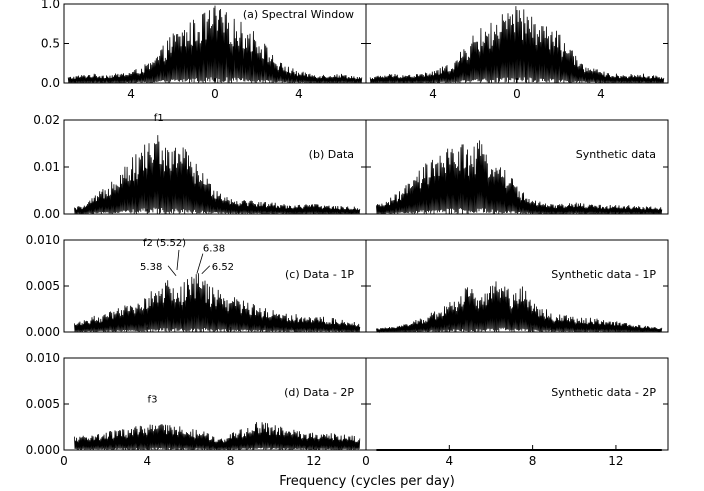 This screenshot has height=491, width=704. Describe the element at coordinates (46, 120) in the screenshot. I see `y-tick-label: 0.02` at that location.